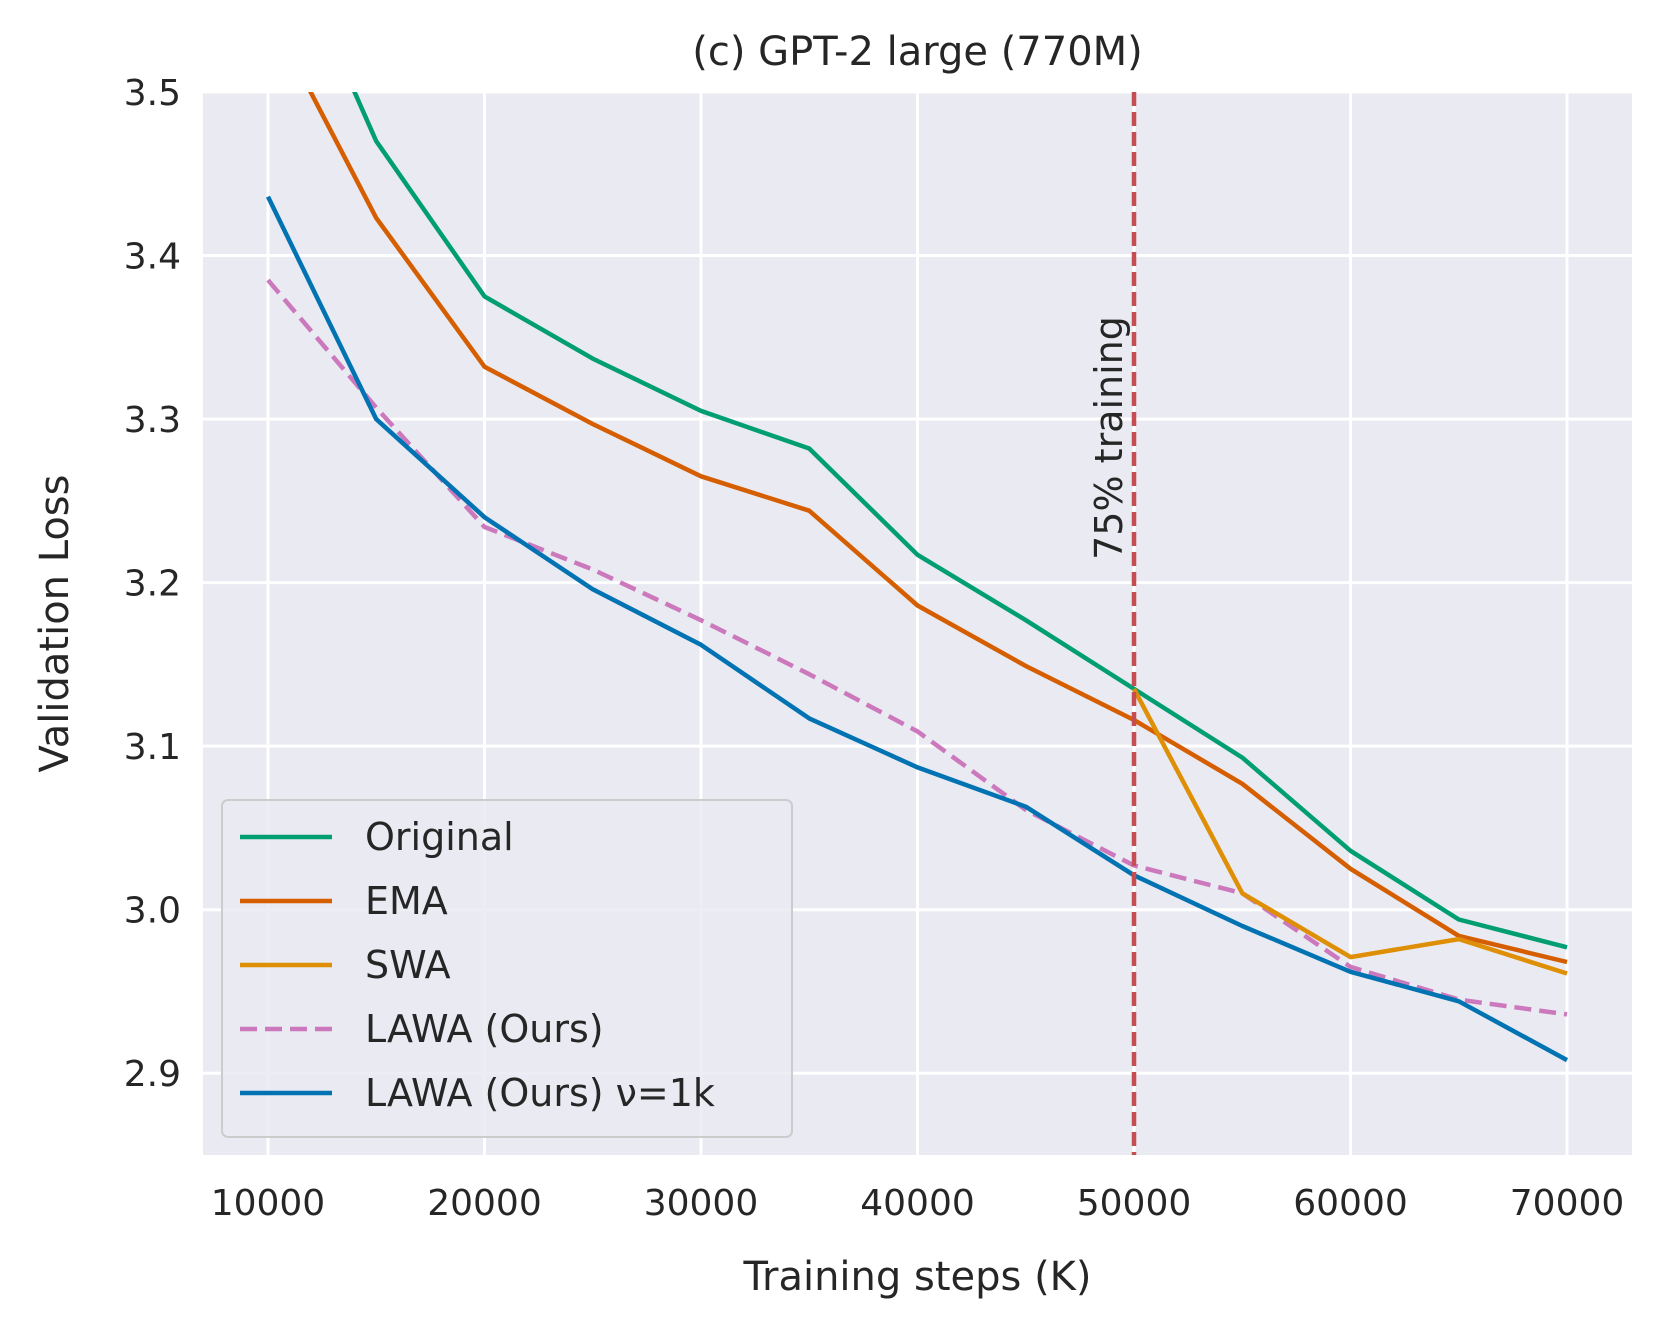  What do you see at coordinates (701, 1203) in the screenshot?
I see `x-tick-label: 30000` at bounding box center [701, 1203].